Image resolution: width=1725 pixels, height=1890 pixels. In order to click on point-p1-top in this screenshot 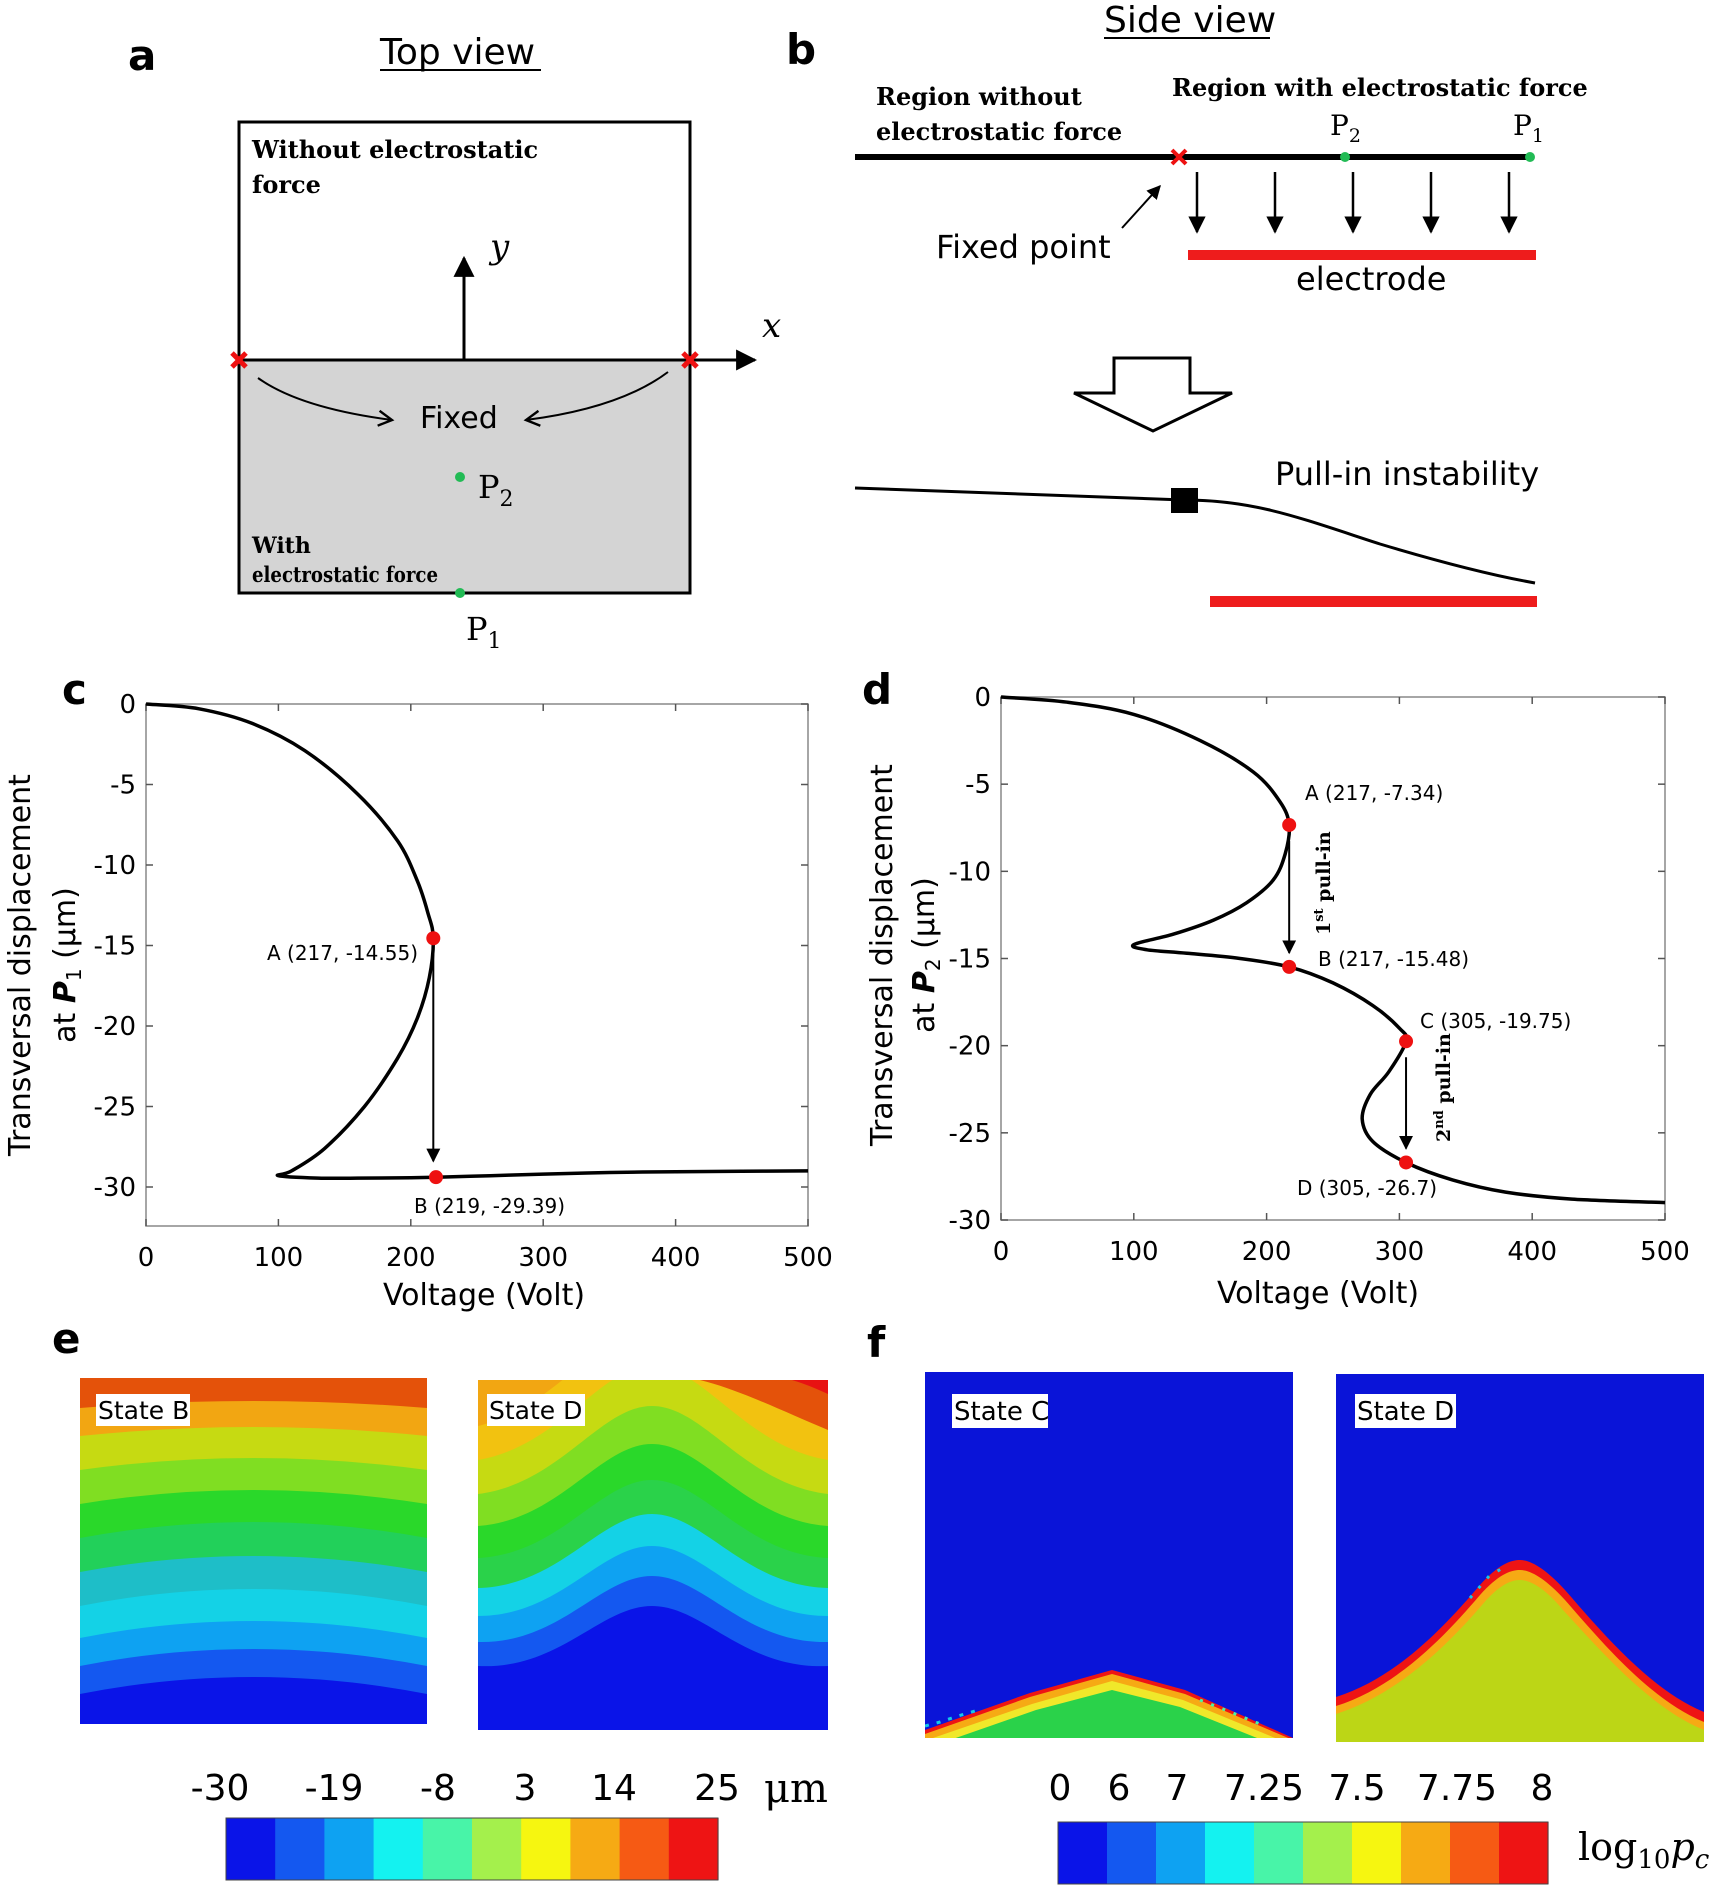, I will do `click(460, 593)`.